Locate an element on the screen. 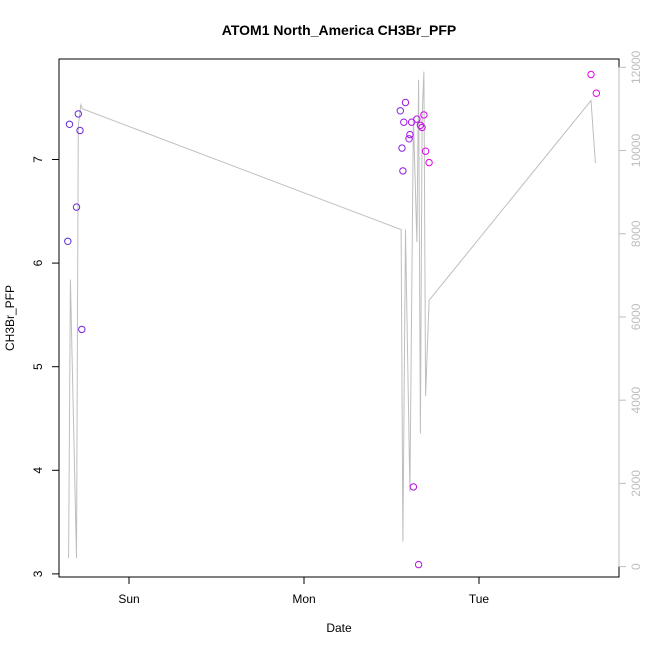  y-tick-label: 5 is located at coordinates (38, 366).